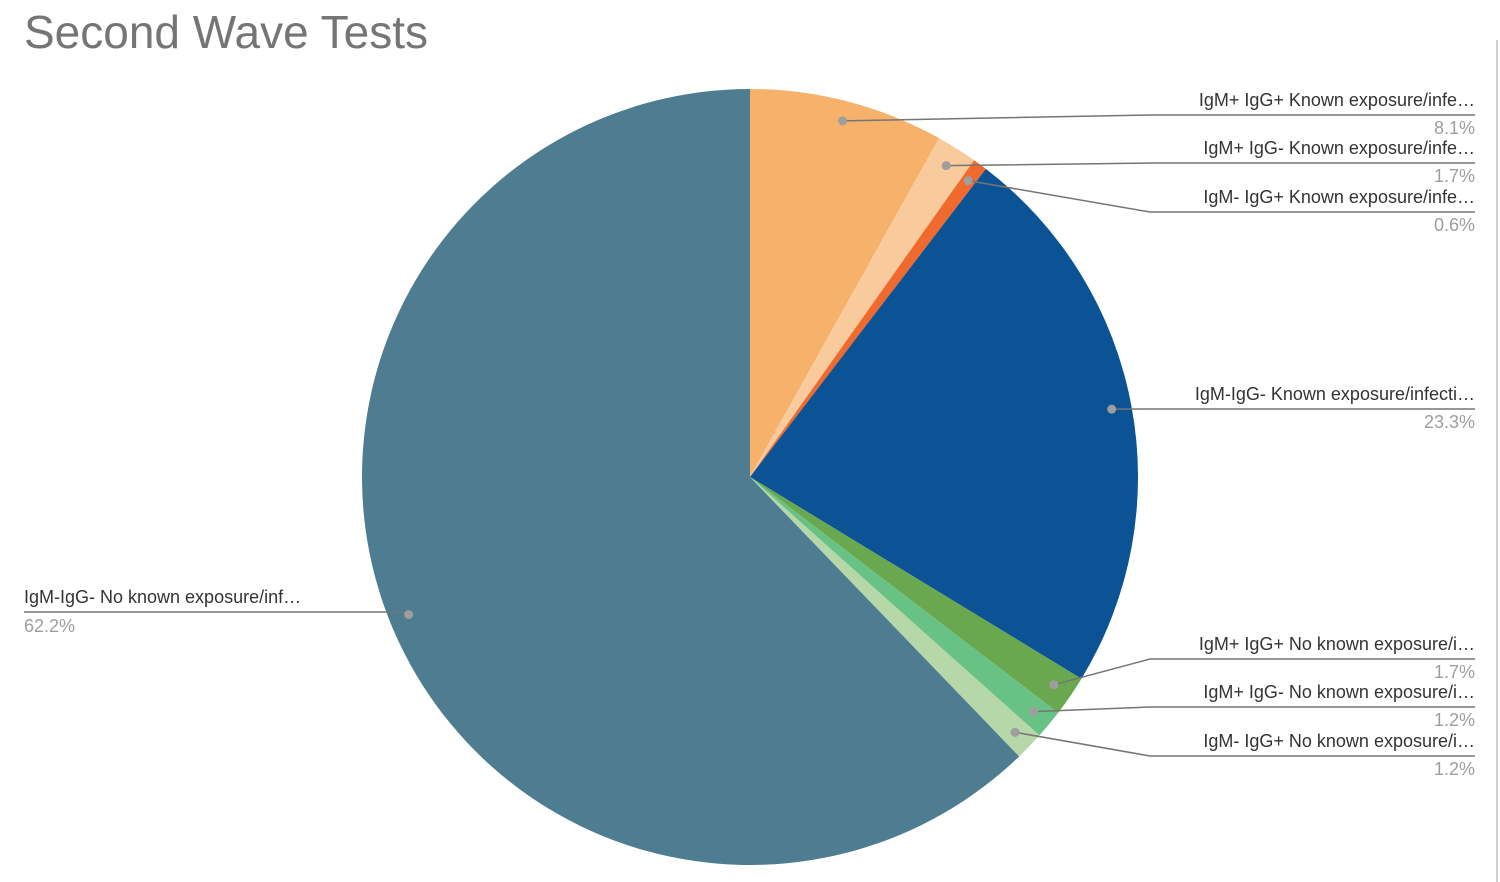  What do you see at coordinates (1449, 422) in the screenshot?
I see `slice-value-label: 23.3%` at bounding box center [1449, 422].